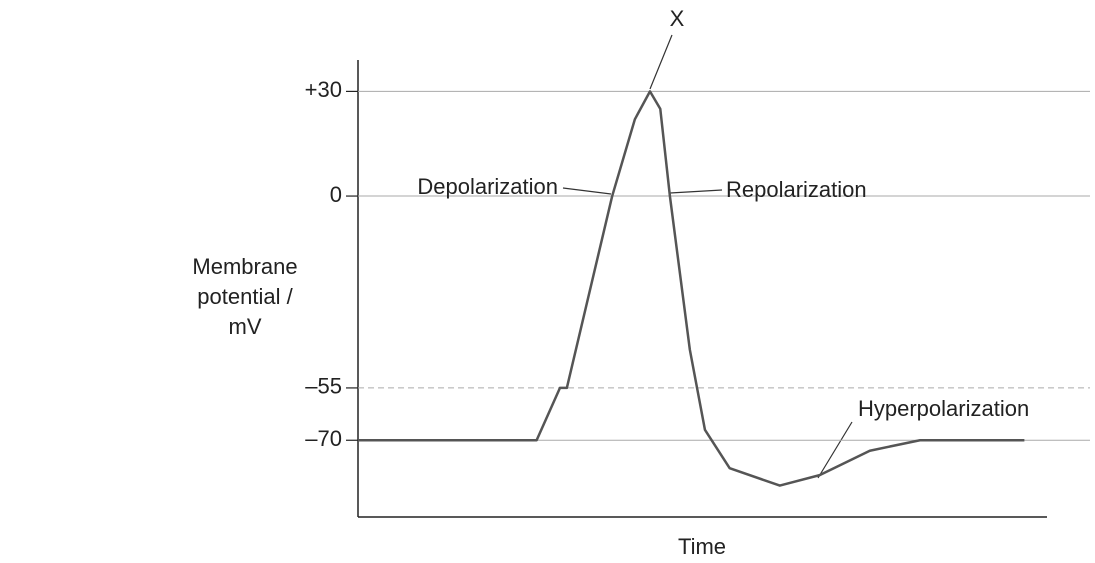 This screenshot has width=1095, height=563. I want to click on x-axis-label: Time, so click(702, 546).